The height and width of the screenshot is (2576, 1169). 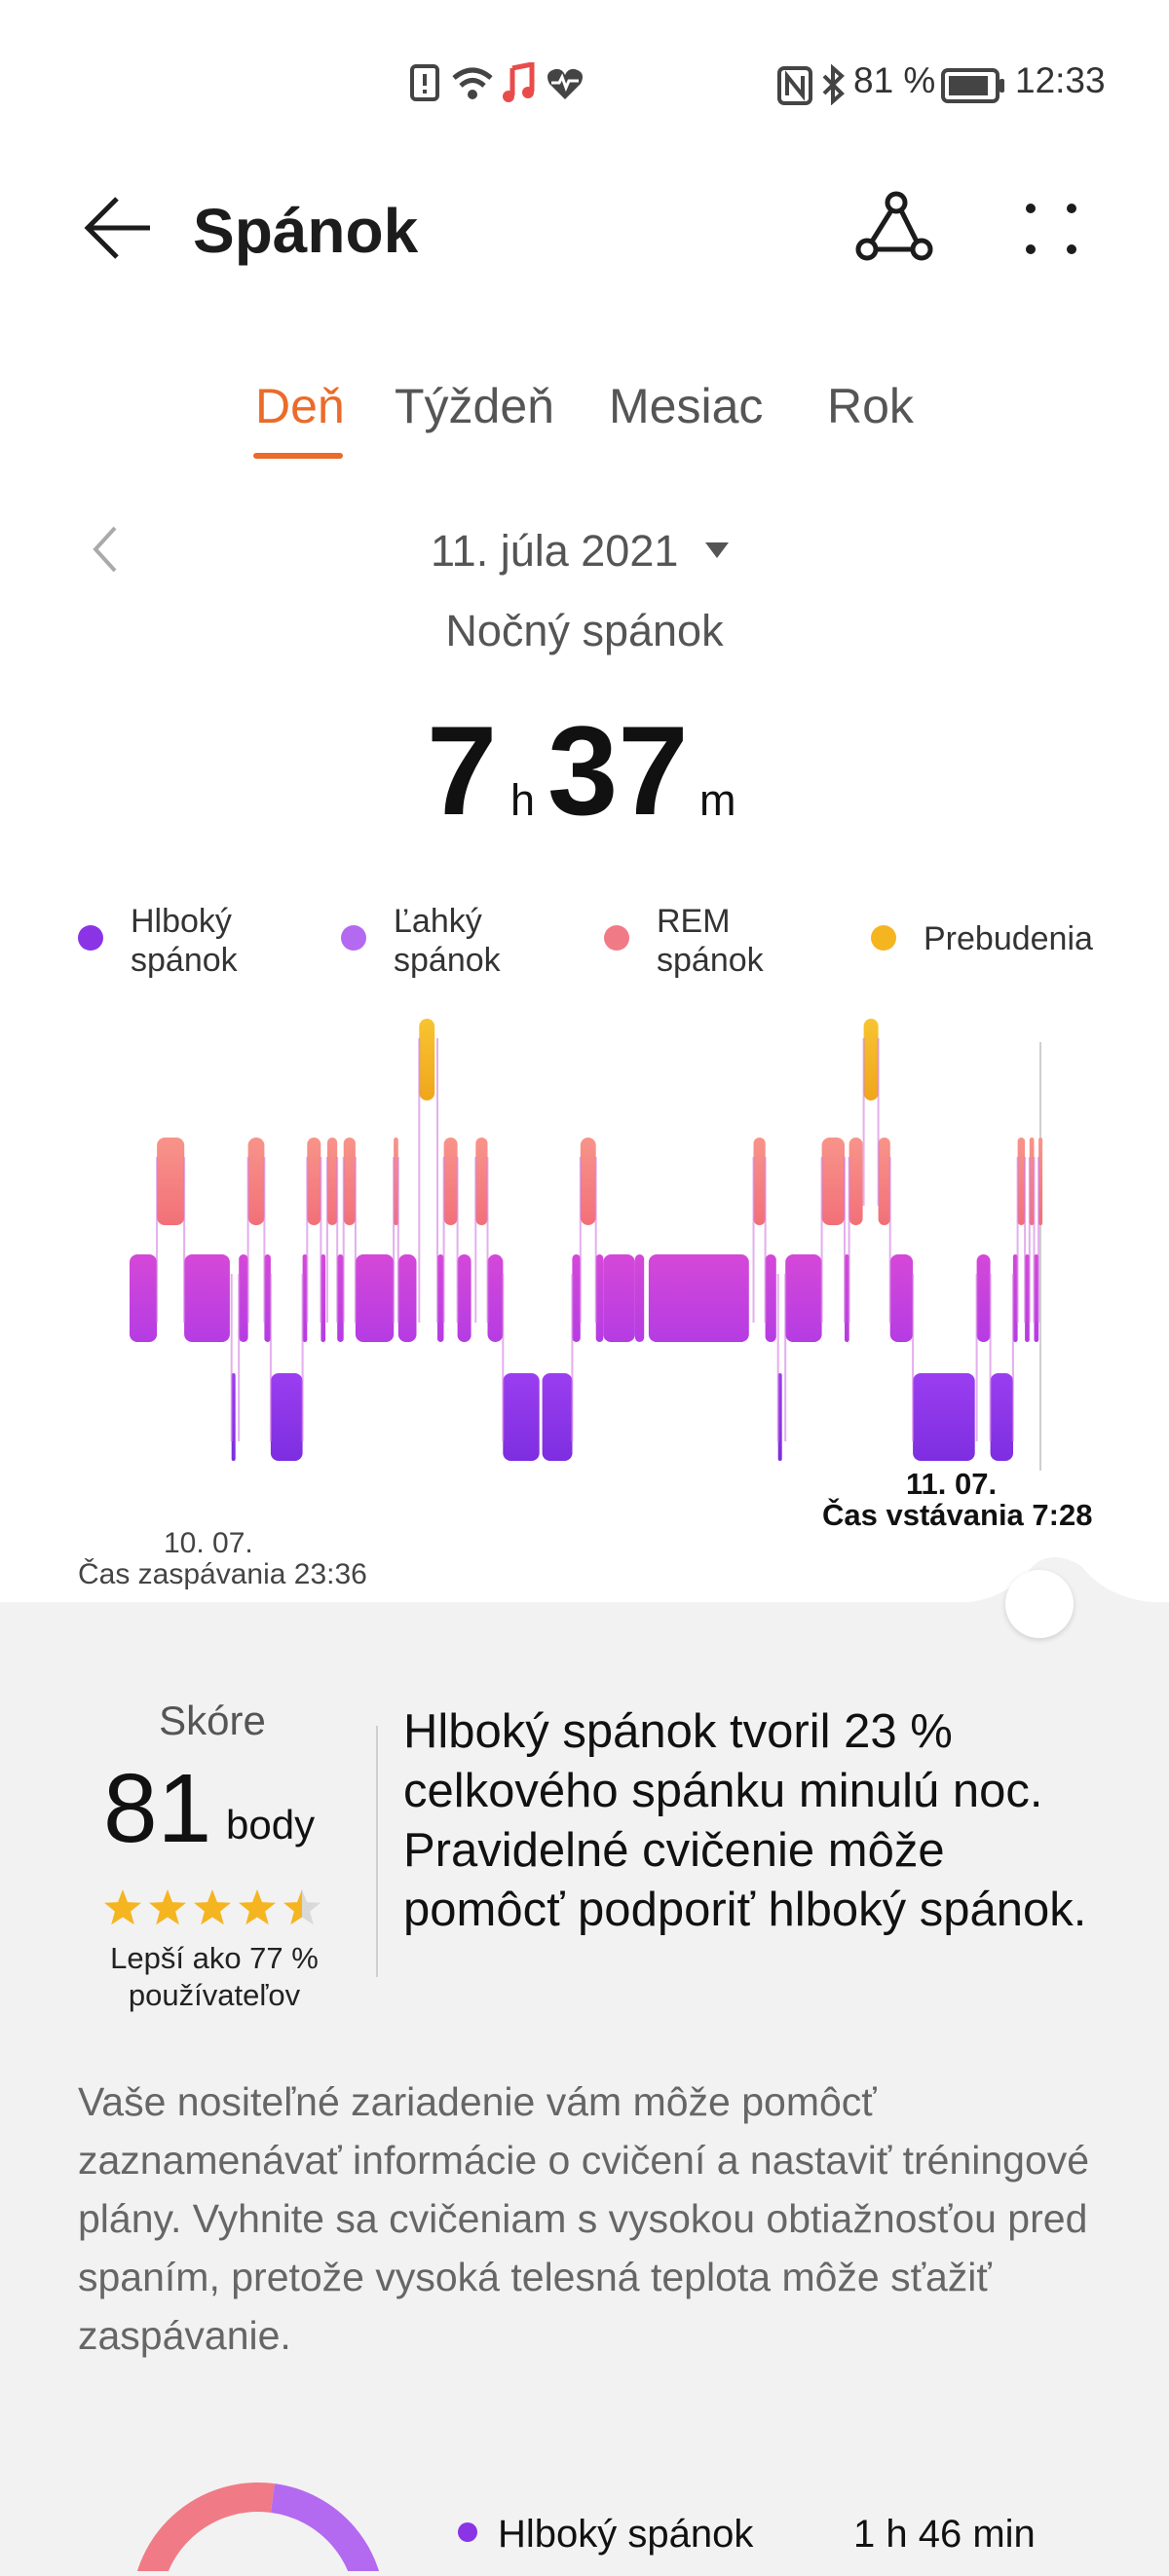 What do you see at coordinates (717, 800) in the screenshot?
I see `duration-minutes-unit: m` at bounding box center [717, 800].